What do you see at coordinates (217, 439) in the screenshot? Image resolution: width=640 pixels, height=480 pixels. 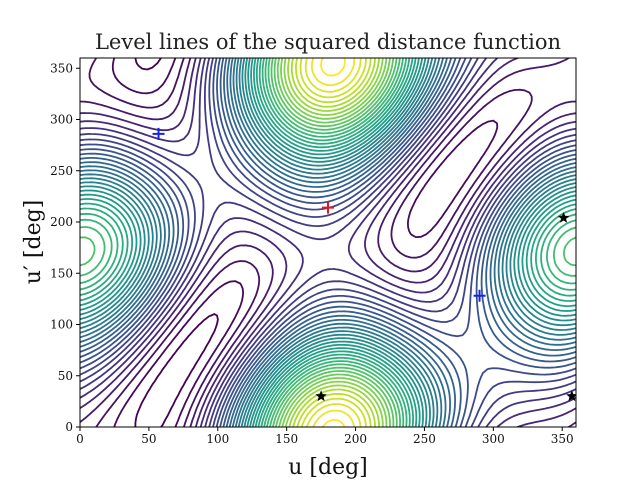 I see `x-tick-label: 100` at bounding box center [217, 439].